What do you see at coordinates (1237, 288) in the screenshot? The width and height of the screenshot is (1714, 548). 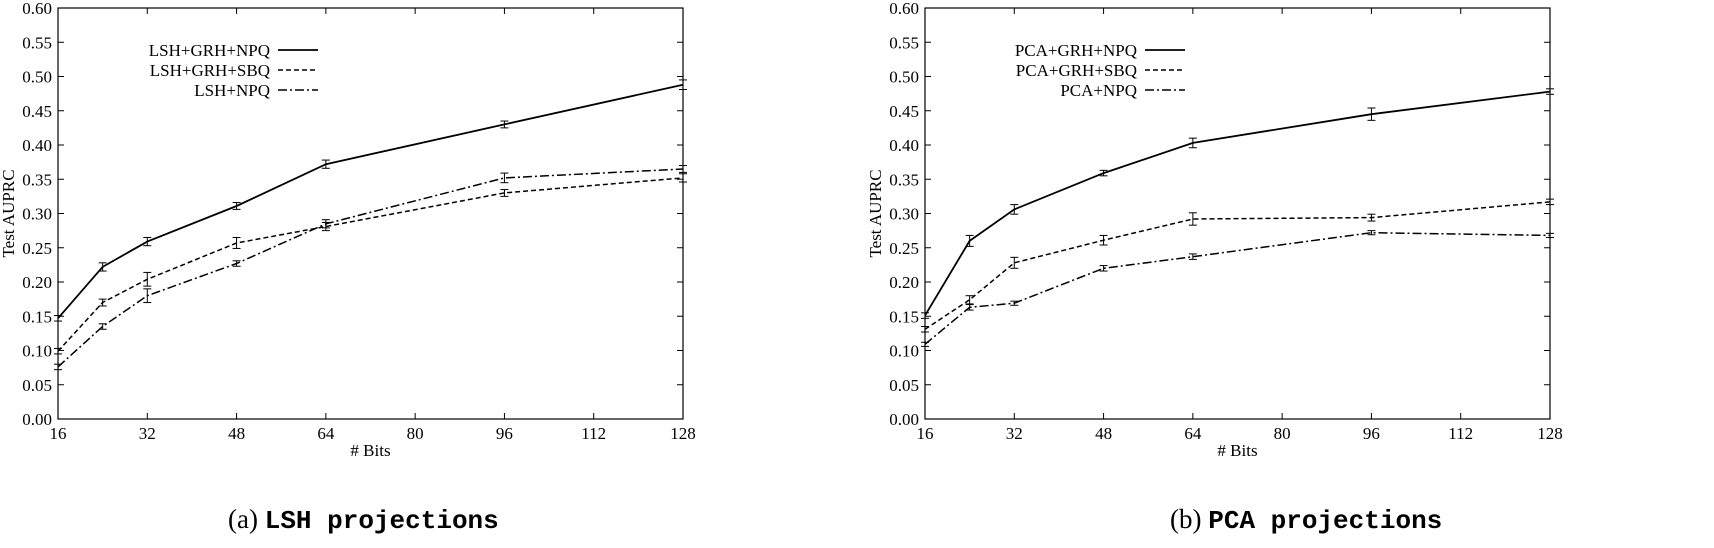 I see `series-line-PCA+NPQ` at bounding box center [1237, 288].